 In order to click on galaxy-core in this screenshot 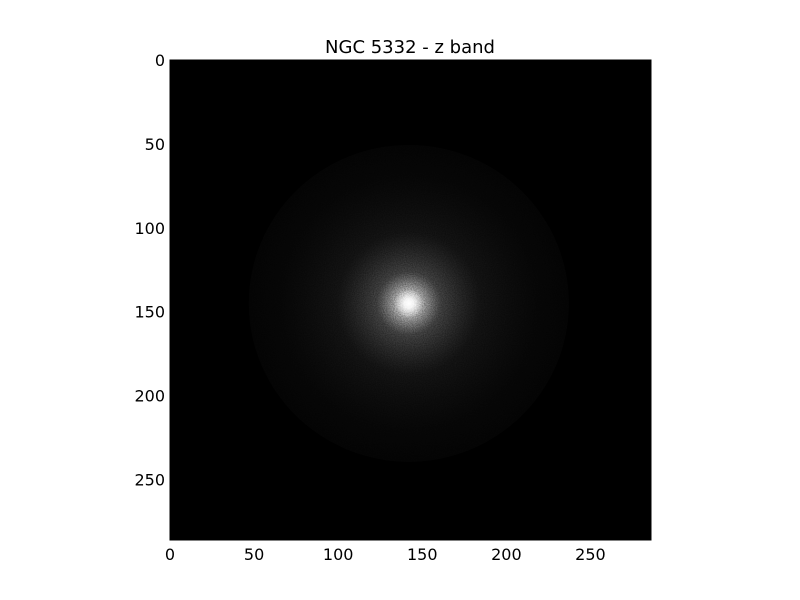, I will do `click(408, 303)`.